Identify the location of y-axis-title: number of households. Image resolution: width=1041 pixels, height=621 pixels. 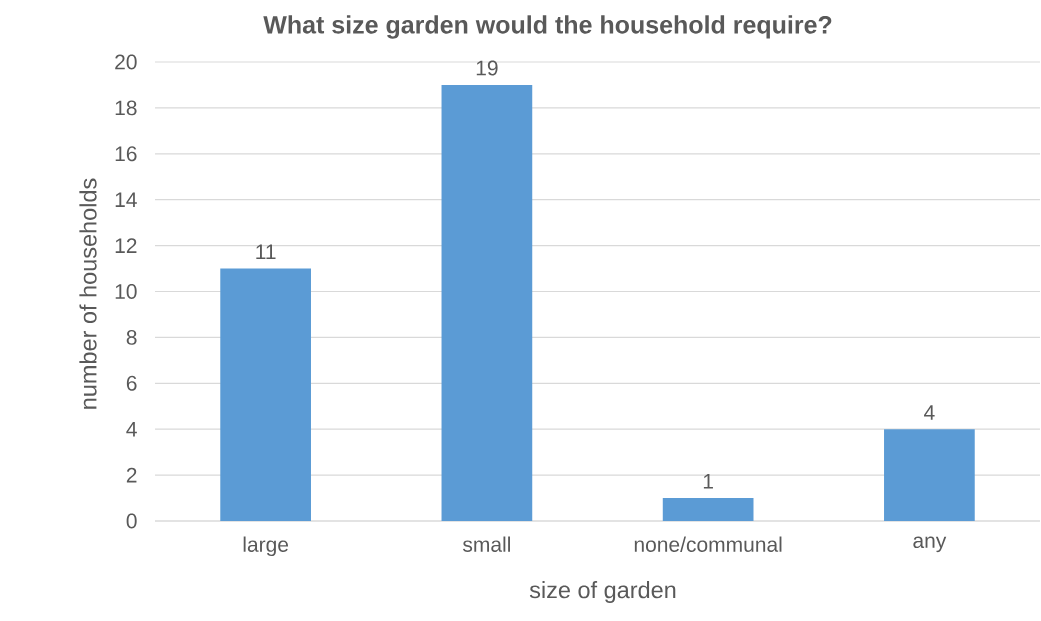
(88, 293).